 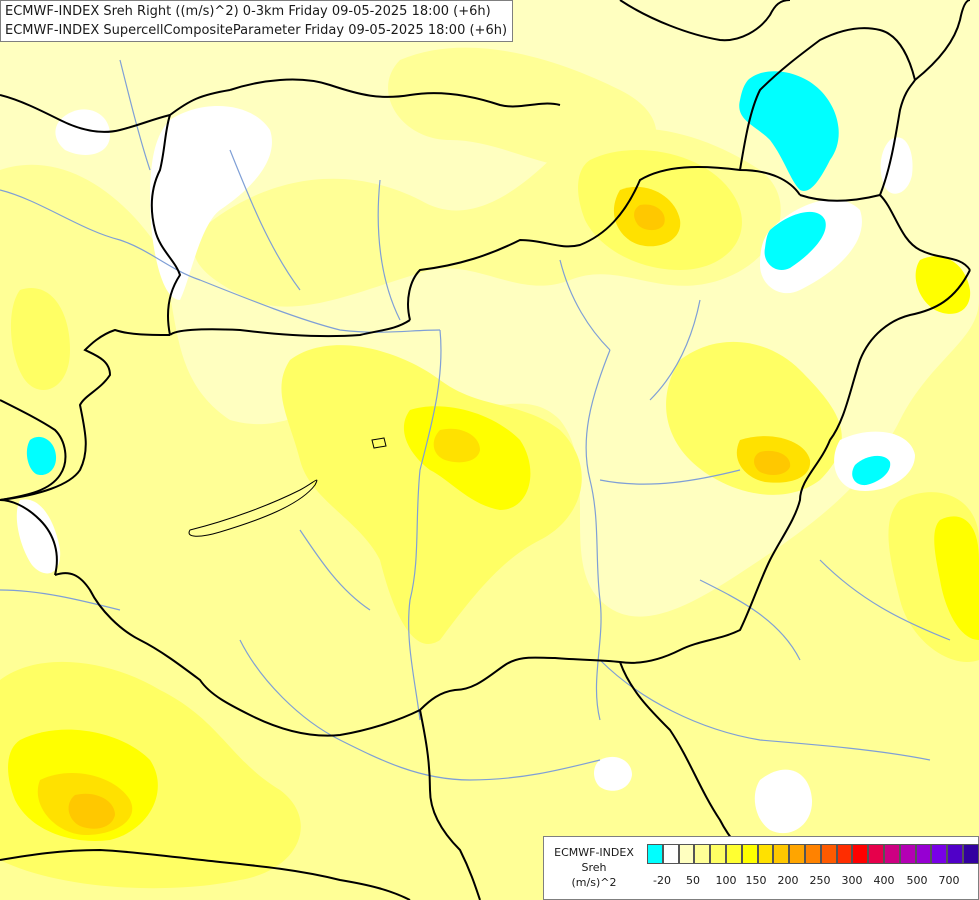 What do you see at coordinates (884, 880) in the screenshot?
I see `legend-tick-label: 400` at bounding box center [884, 880].